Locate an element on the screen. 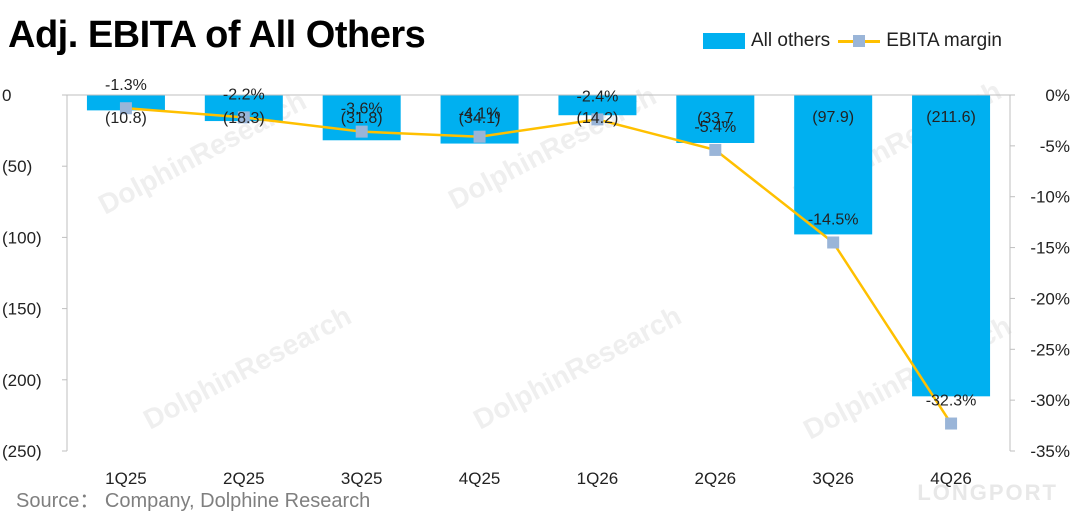 This screenshot has width=1076, height=519. y-left-tick-label: (200) is located at coordinates (22, 380).